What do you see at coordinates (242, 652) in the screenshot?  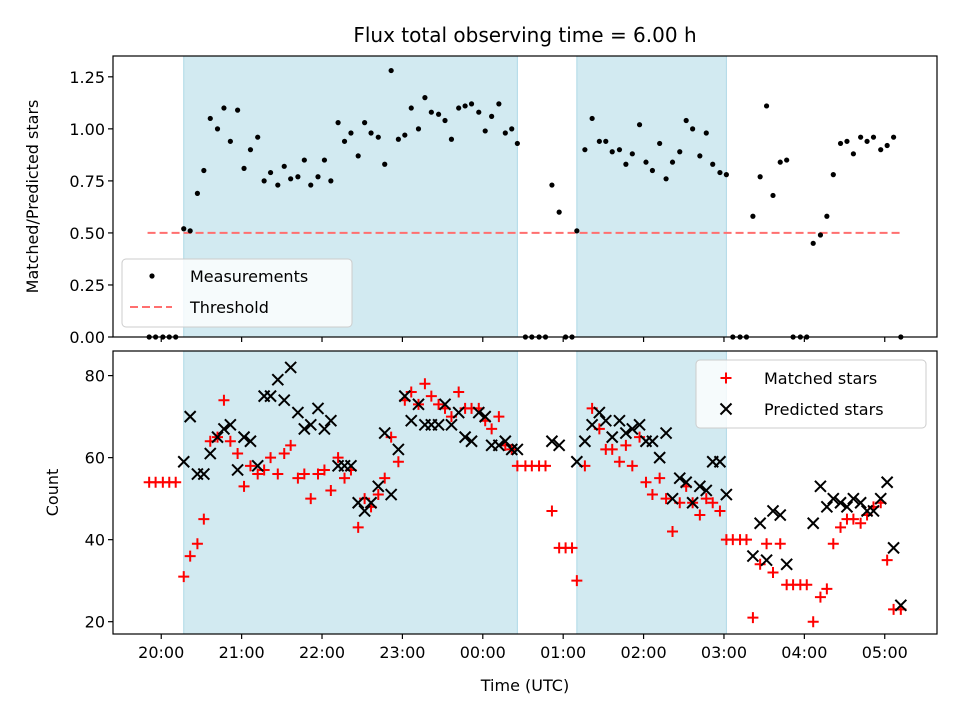 I see `x-tick-label: 21:00` at bounding box center [242, 652].